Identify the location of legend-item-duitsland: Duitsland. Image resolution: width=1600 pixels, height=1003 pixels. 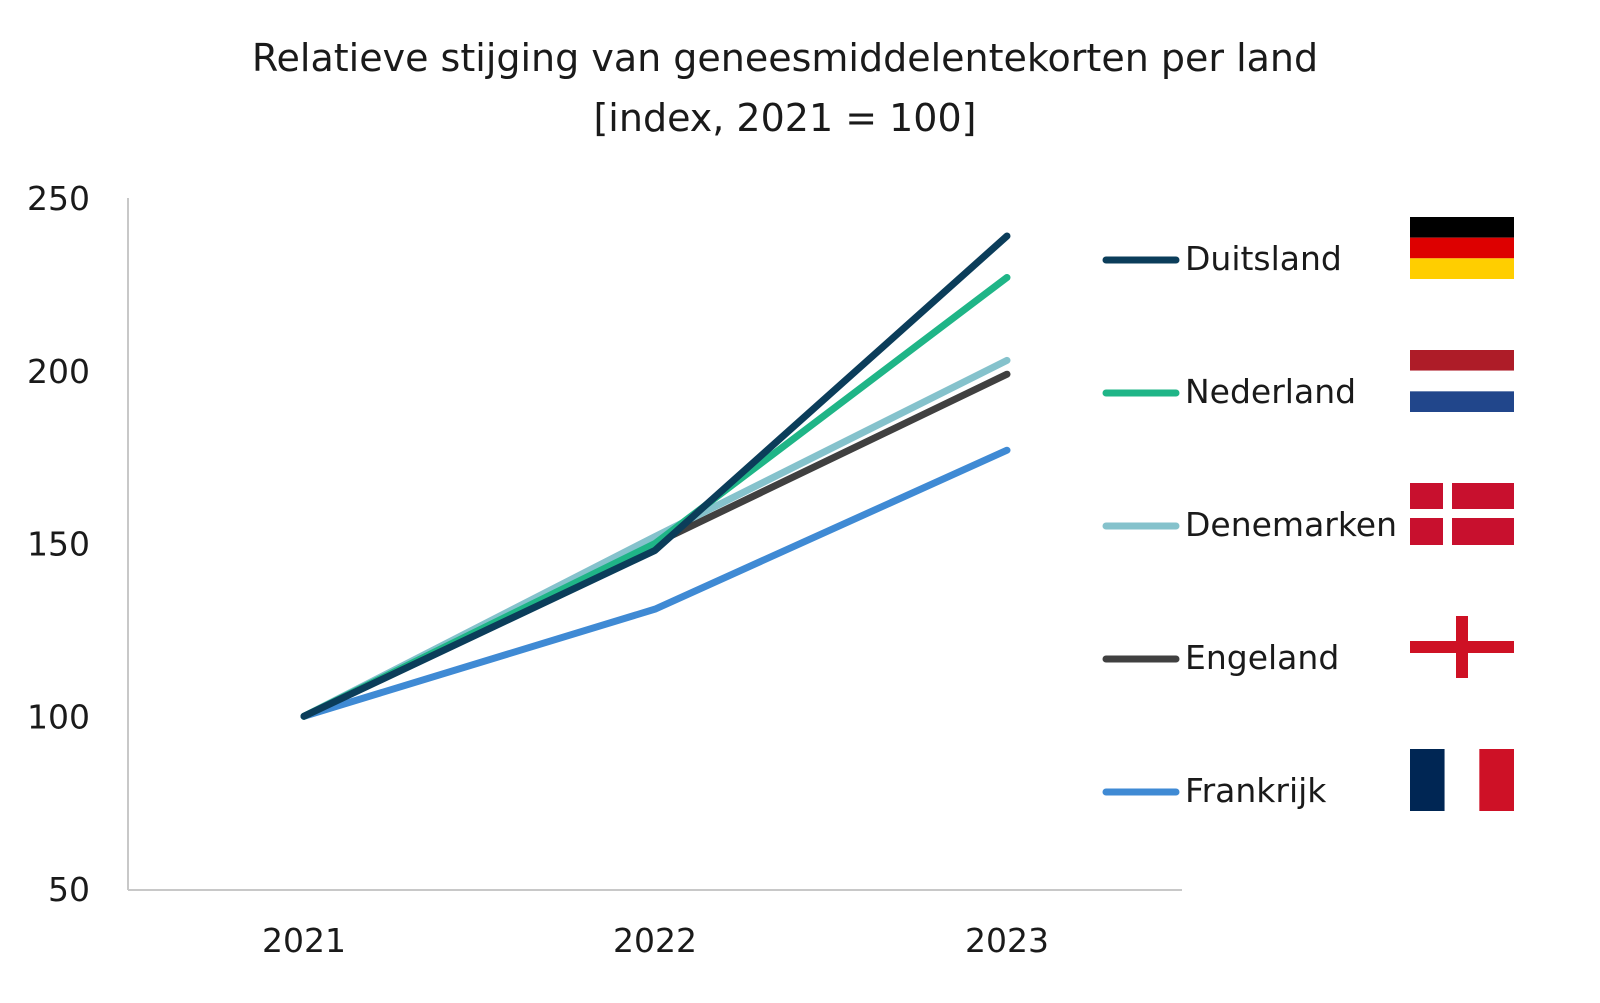
(1308, 248).